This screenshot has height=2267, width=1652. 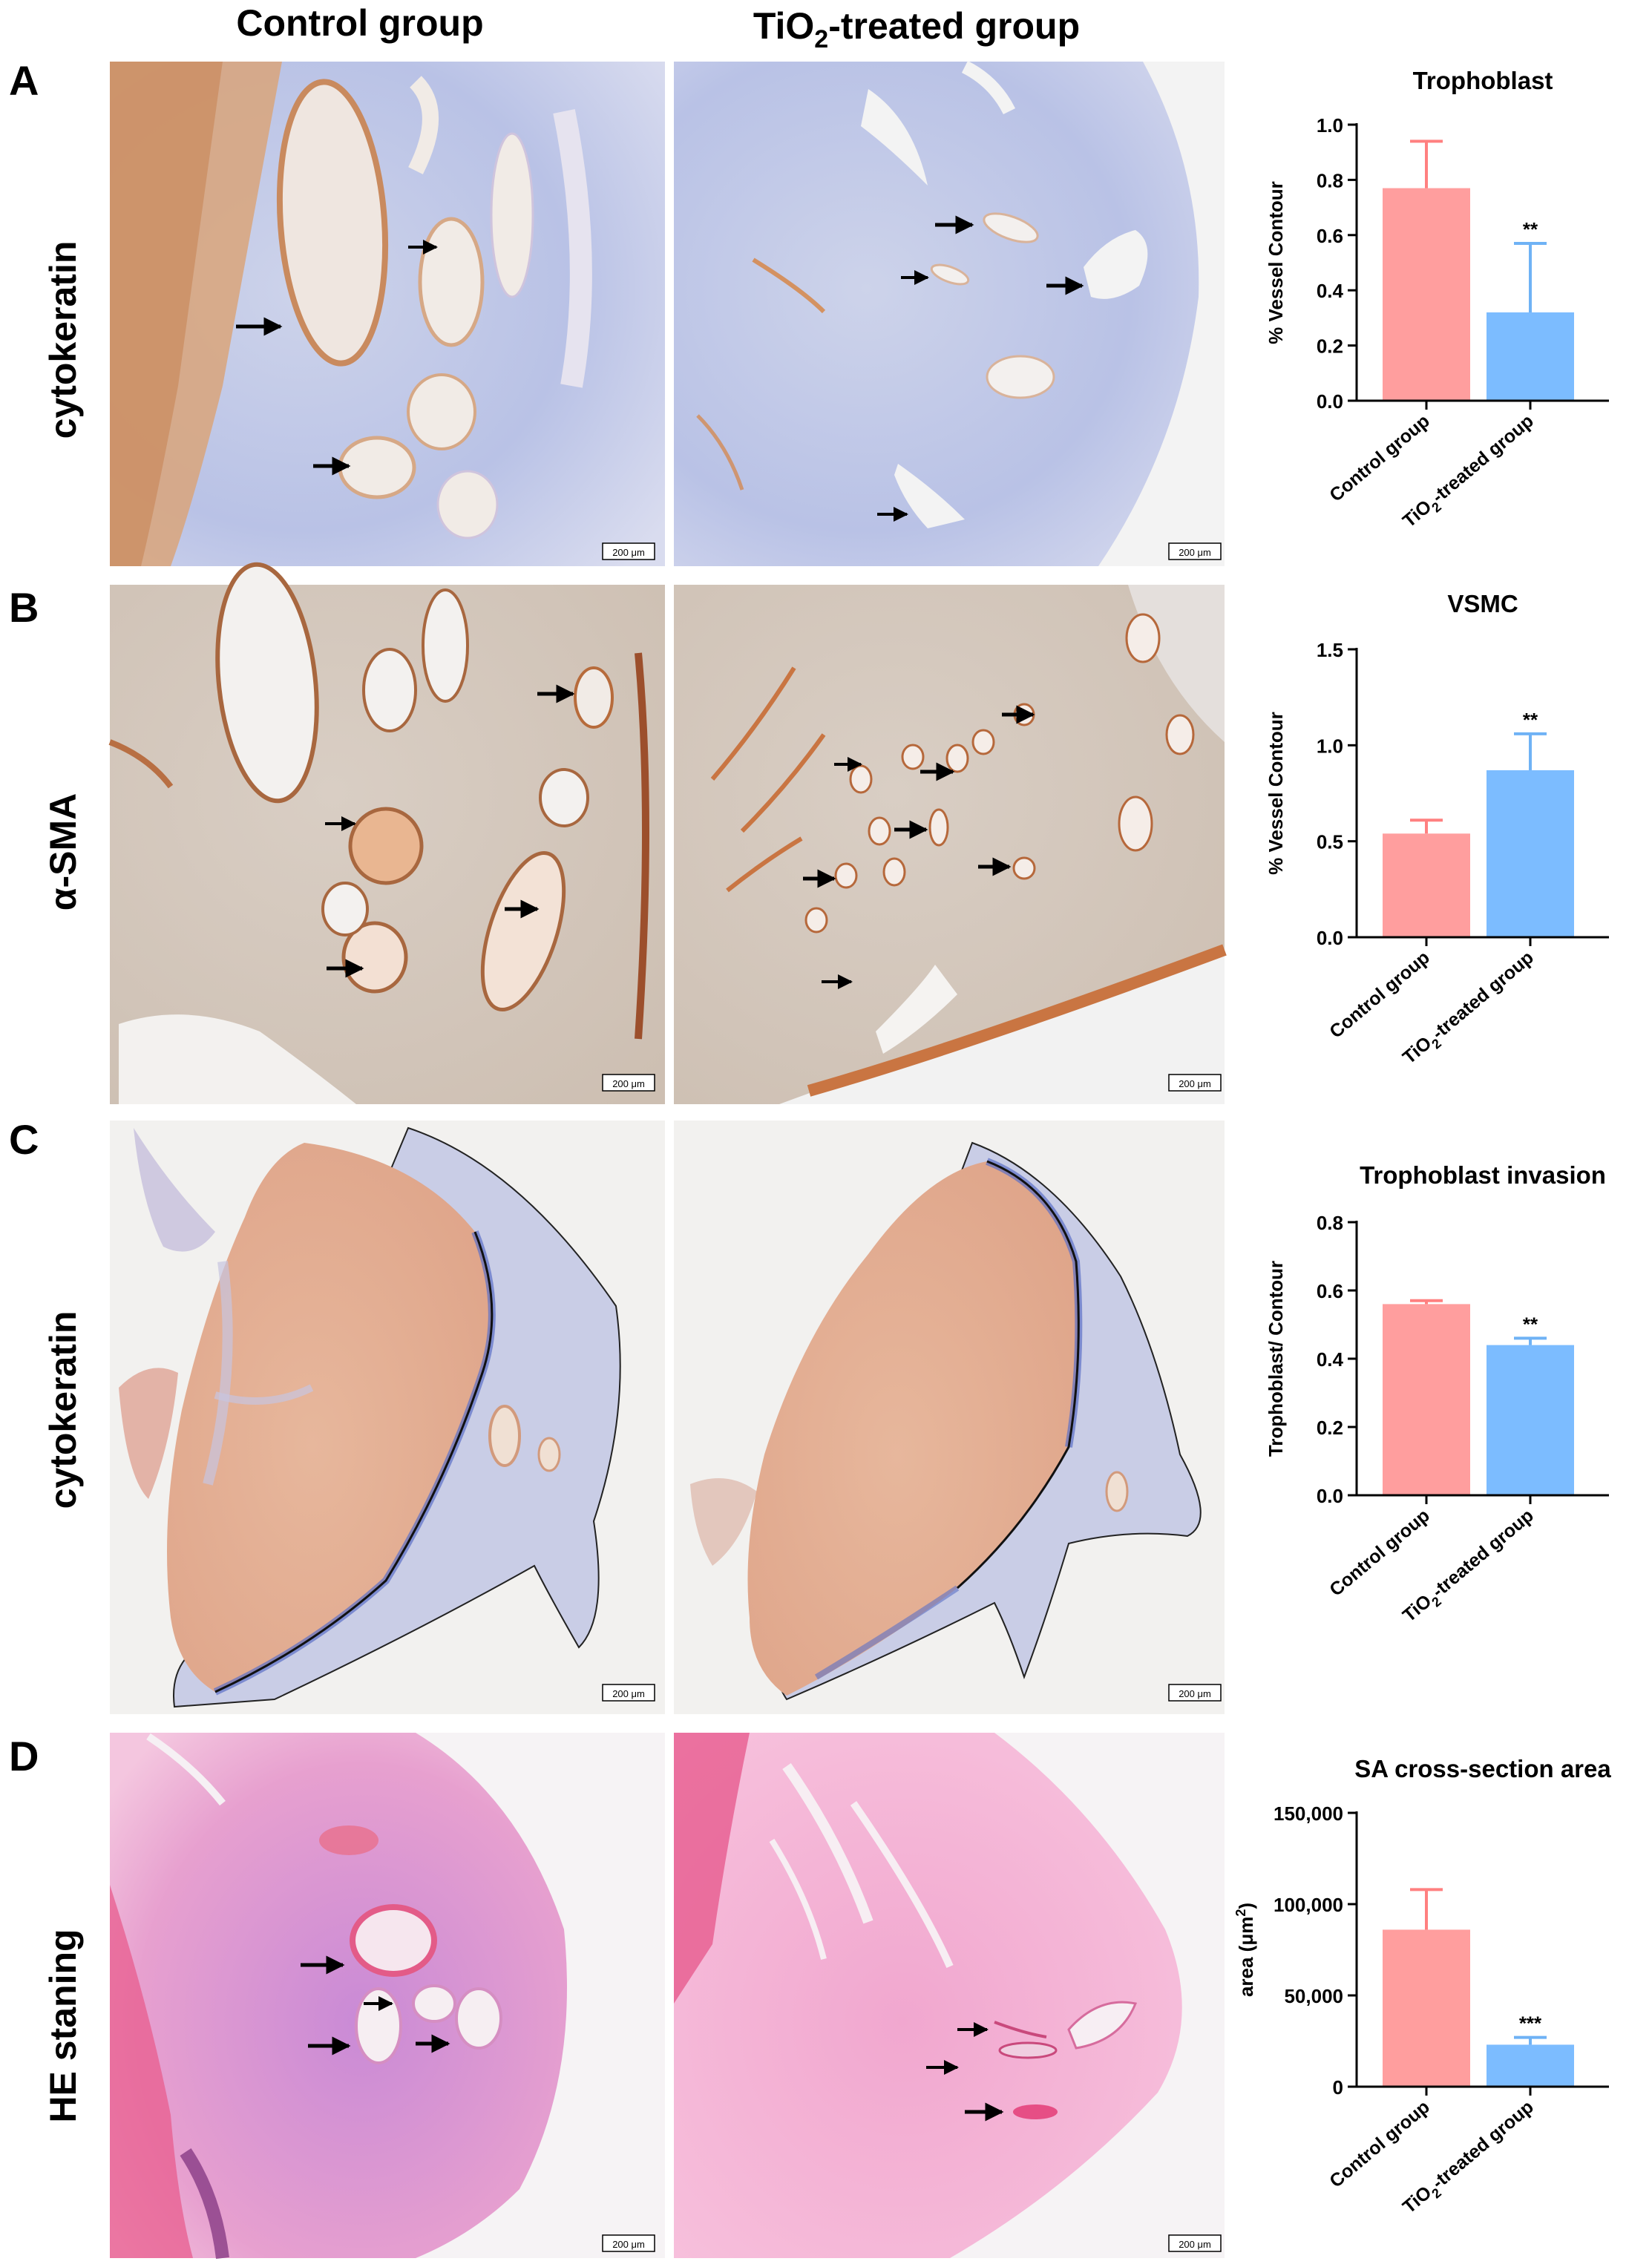 What do you see at coordinates (1338, 2087) in the screenshot?
I see `y-tick-label: 0` at bounding box center [1338, 2087].